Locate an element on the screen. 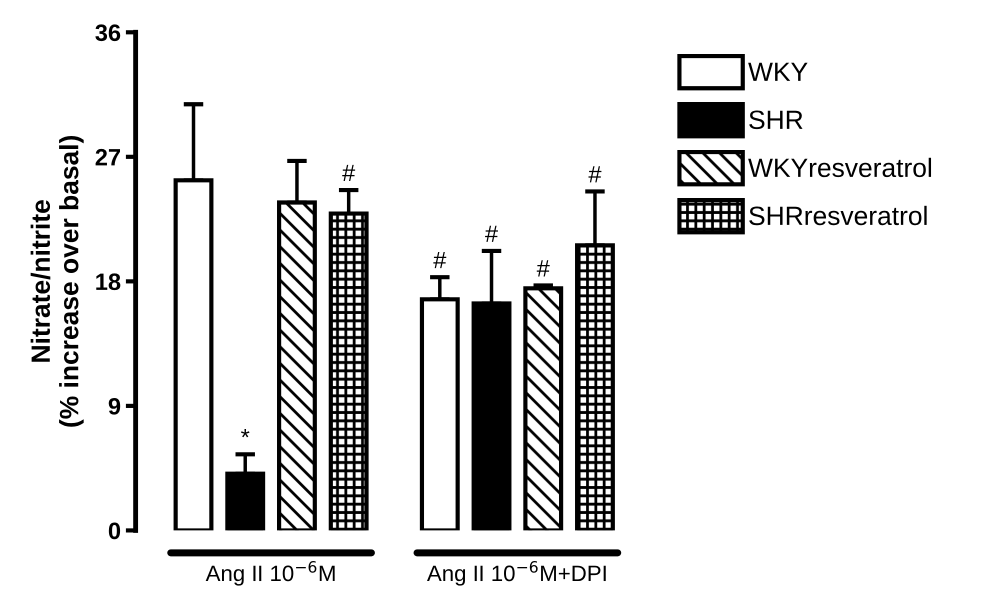 This screenshot has height=598, width=990. y-tick-label: 18 is located at coordinates (108, 281).